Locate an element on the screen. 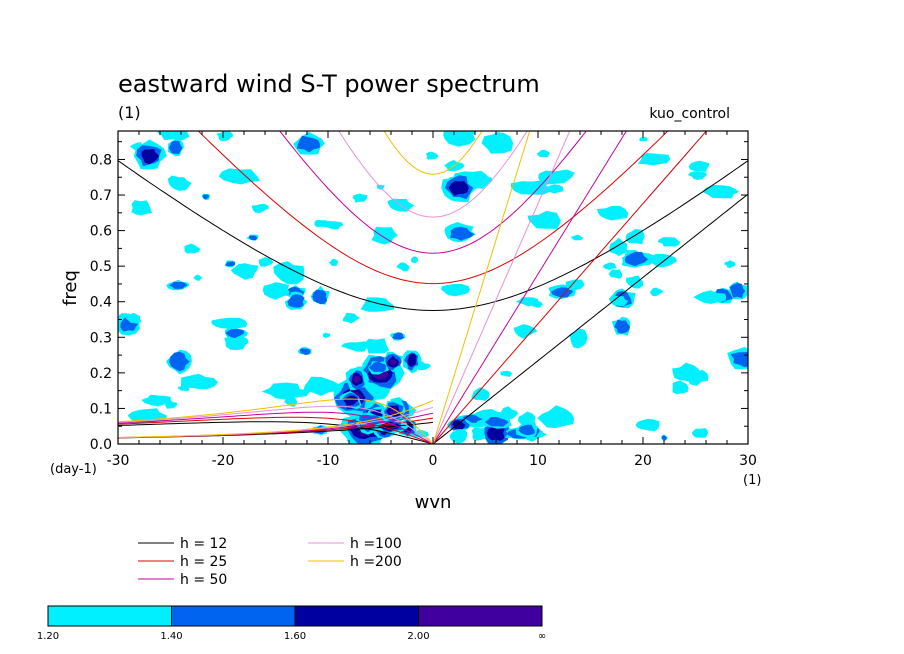 Image resolution: width=904 pixels, height=654 pixels. x-tick-label: 30 is located at coordinates (748, 461).